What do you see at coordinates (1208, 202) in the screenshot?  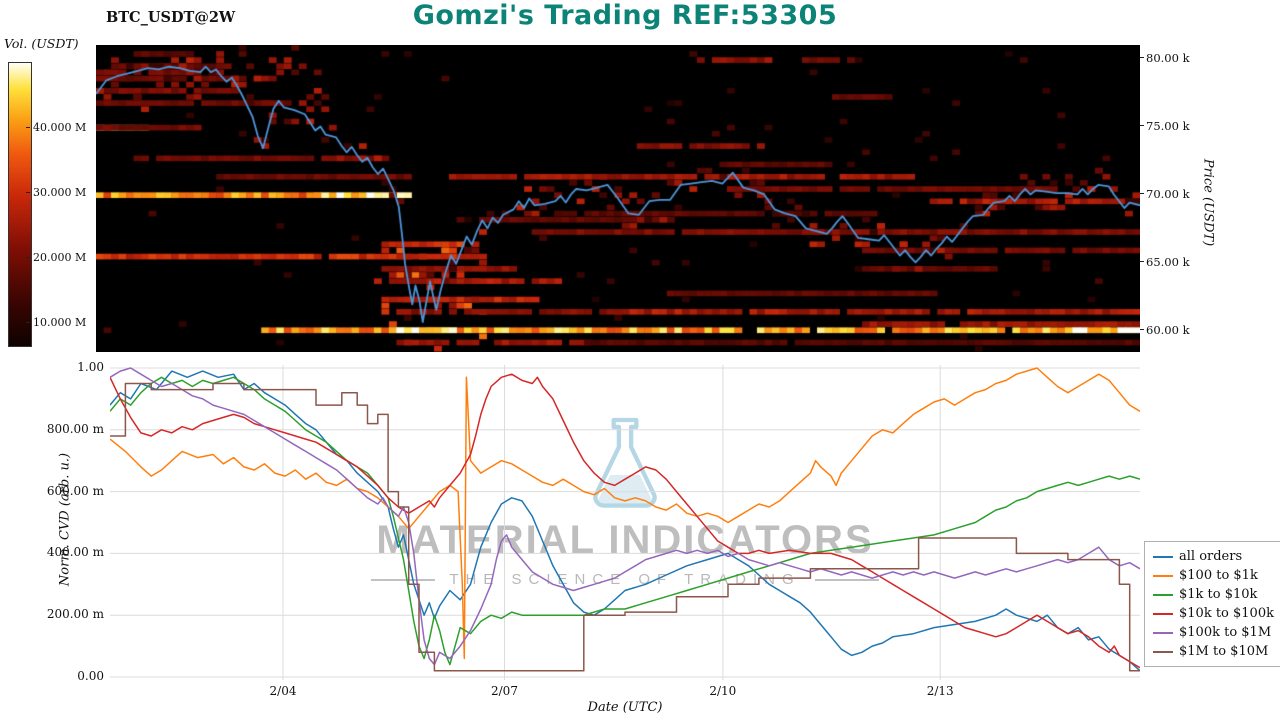 I see `price-axis-label: Price (USDT)` at bounding box center [1208, 202].